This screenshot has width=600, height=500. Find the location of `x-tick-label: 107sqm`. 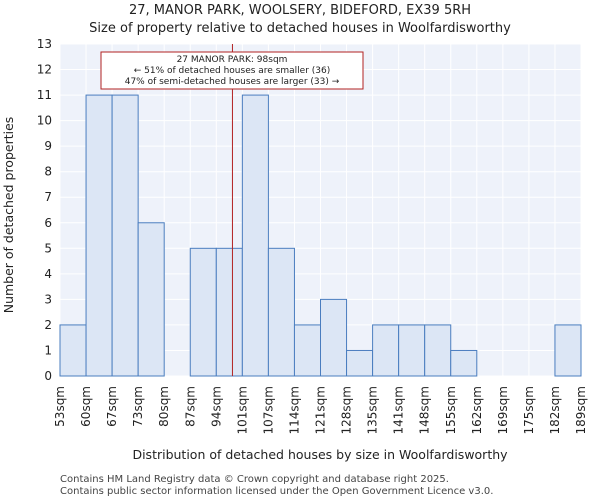

x-tick-label: 107sqm is located at coordinates (268, 410).